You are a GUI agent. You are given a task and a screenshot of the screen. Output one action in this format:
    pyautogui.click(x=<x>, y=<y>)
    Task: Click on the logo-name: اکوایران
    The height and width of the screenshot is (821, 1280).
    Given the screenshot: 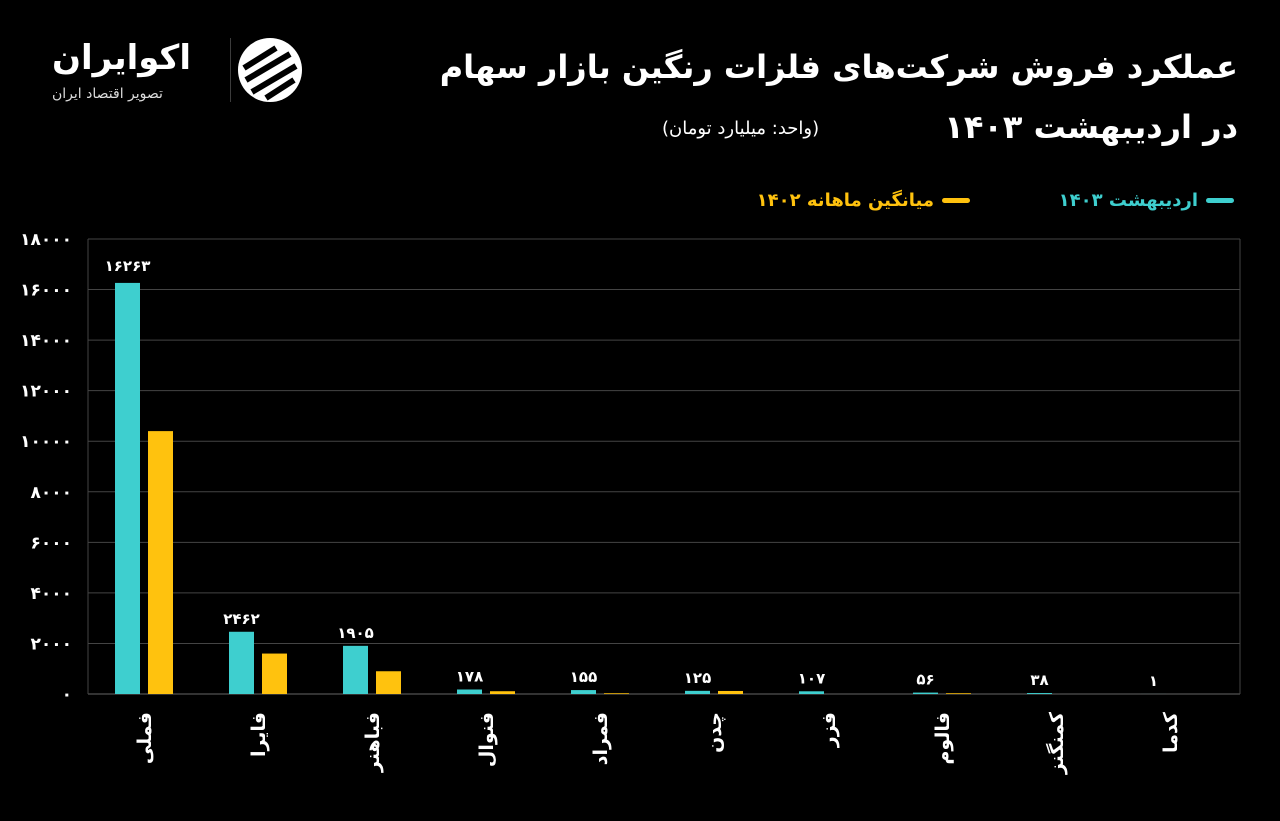 What is the action you would take?
    pyautogui.click(x=121, y=58)
    